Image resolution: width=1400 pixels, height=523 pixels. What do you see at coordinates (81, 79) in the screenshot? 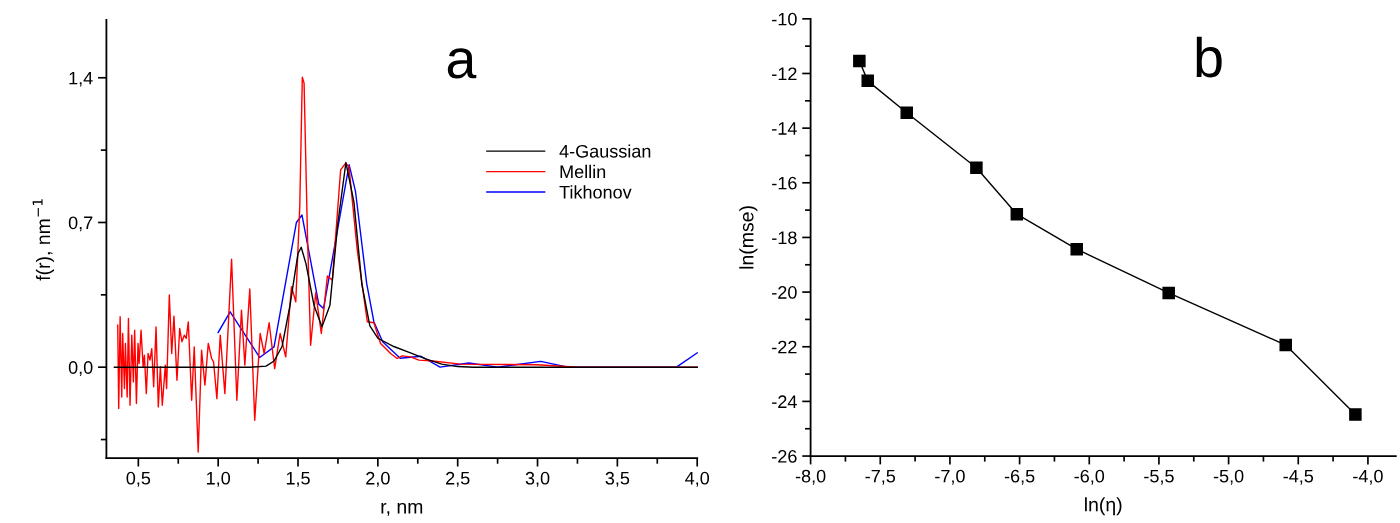
I see `y-tick-label: 1,4` at bounding box center [81, 79].